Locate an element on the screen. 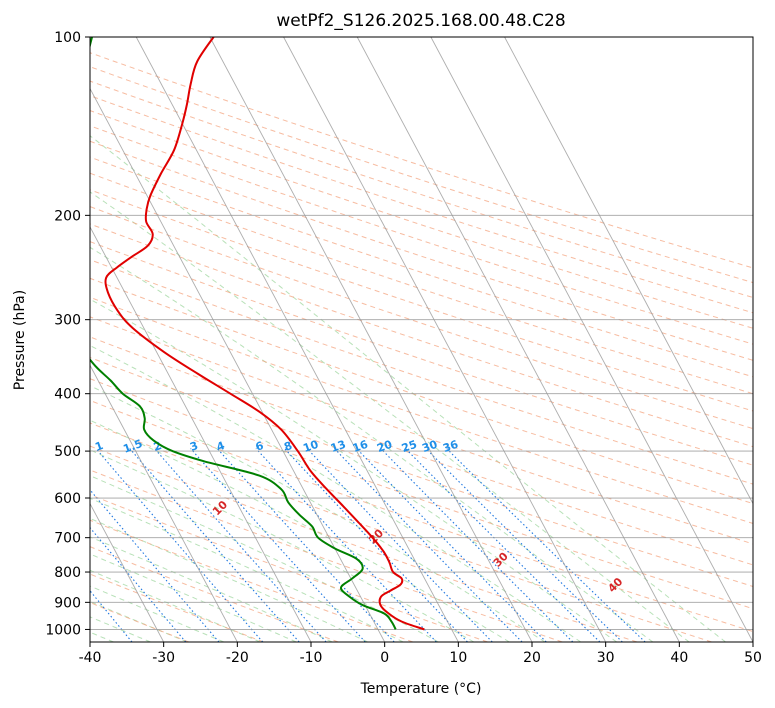  y-tick-label: 500 is located at coordinates (67, 452).